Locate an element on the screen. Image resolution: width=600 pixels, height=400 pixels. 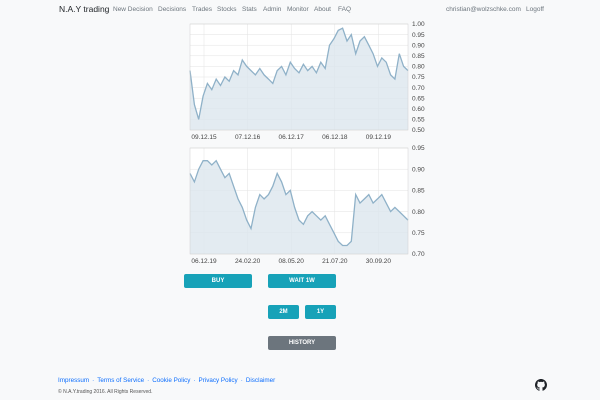
footer-link-terms: Terms of Service is located at coordinates (121, 380).